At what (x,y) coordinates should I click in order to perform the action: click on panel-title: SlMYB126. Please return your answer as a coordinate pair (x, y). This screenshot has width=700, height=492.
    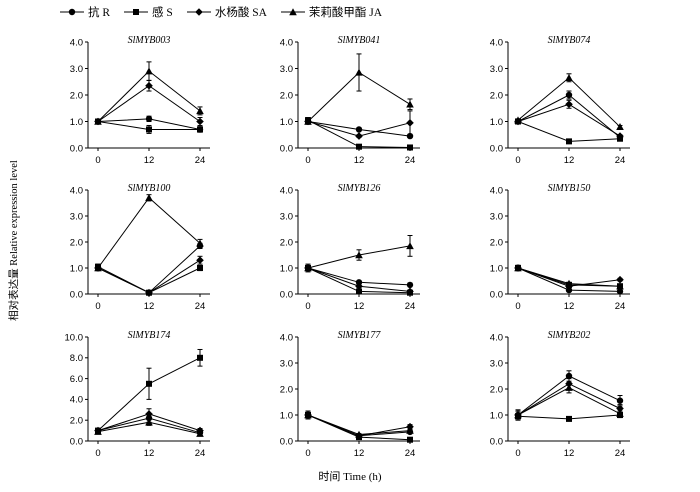
    Looking at the image, I should click on (359, 188).